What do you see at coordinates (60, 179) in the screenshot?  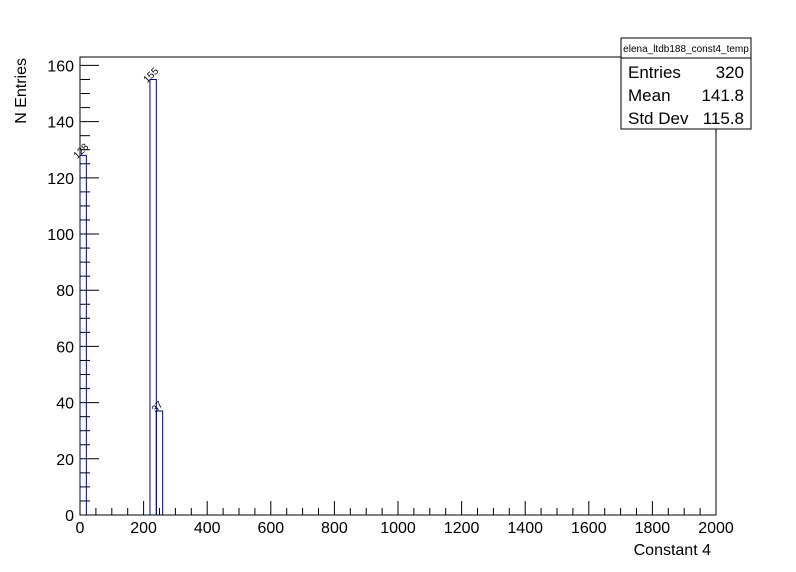 I see `y-tick-label: 120` at bounding box center [60, 179].